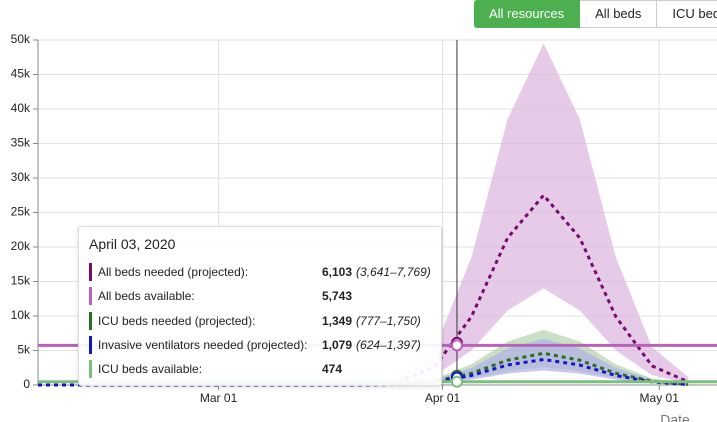 The width and height of the screenshot is (717, 422). Describe the element at coordinates (388, 344) in the screenshot. I see `tooltip-range: (624–1,397)` at that location.